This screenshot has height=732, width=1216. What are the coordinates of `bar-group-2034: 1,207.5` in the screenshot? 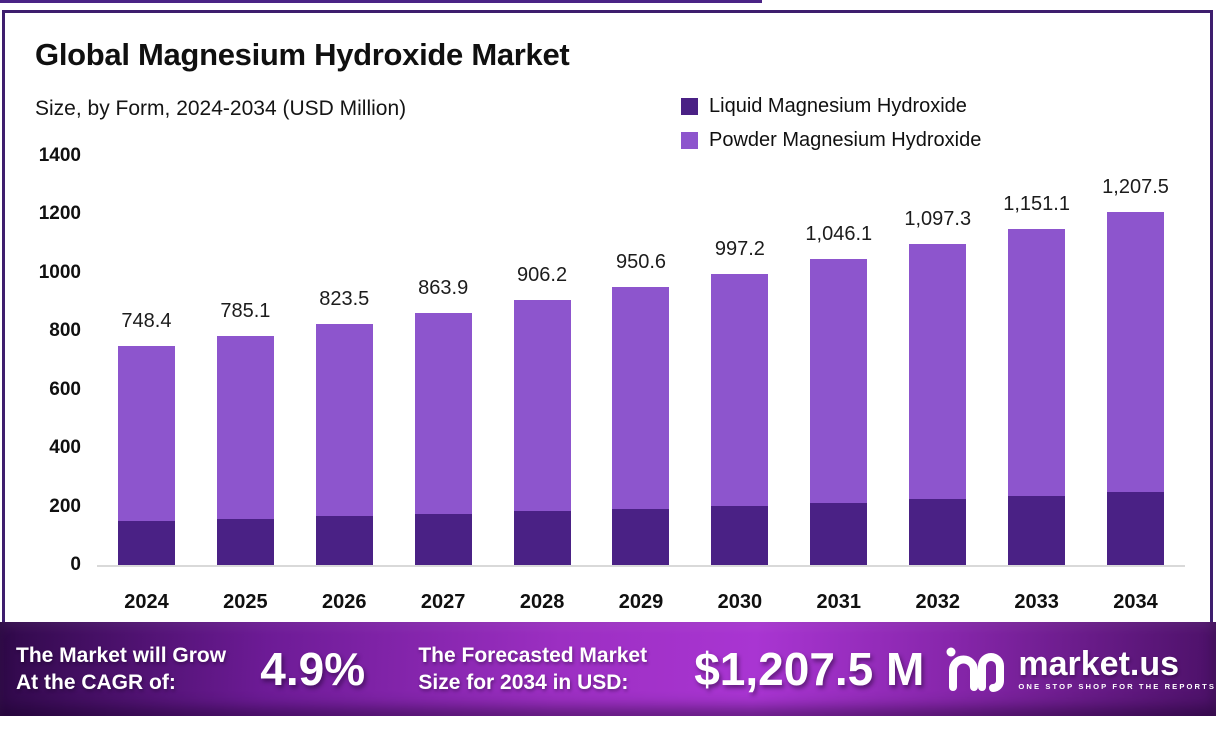 It's located at (1135, 360).